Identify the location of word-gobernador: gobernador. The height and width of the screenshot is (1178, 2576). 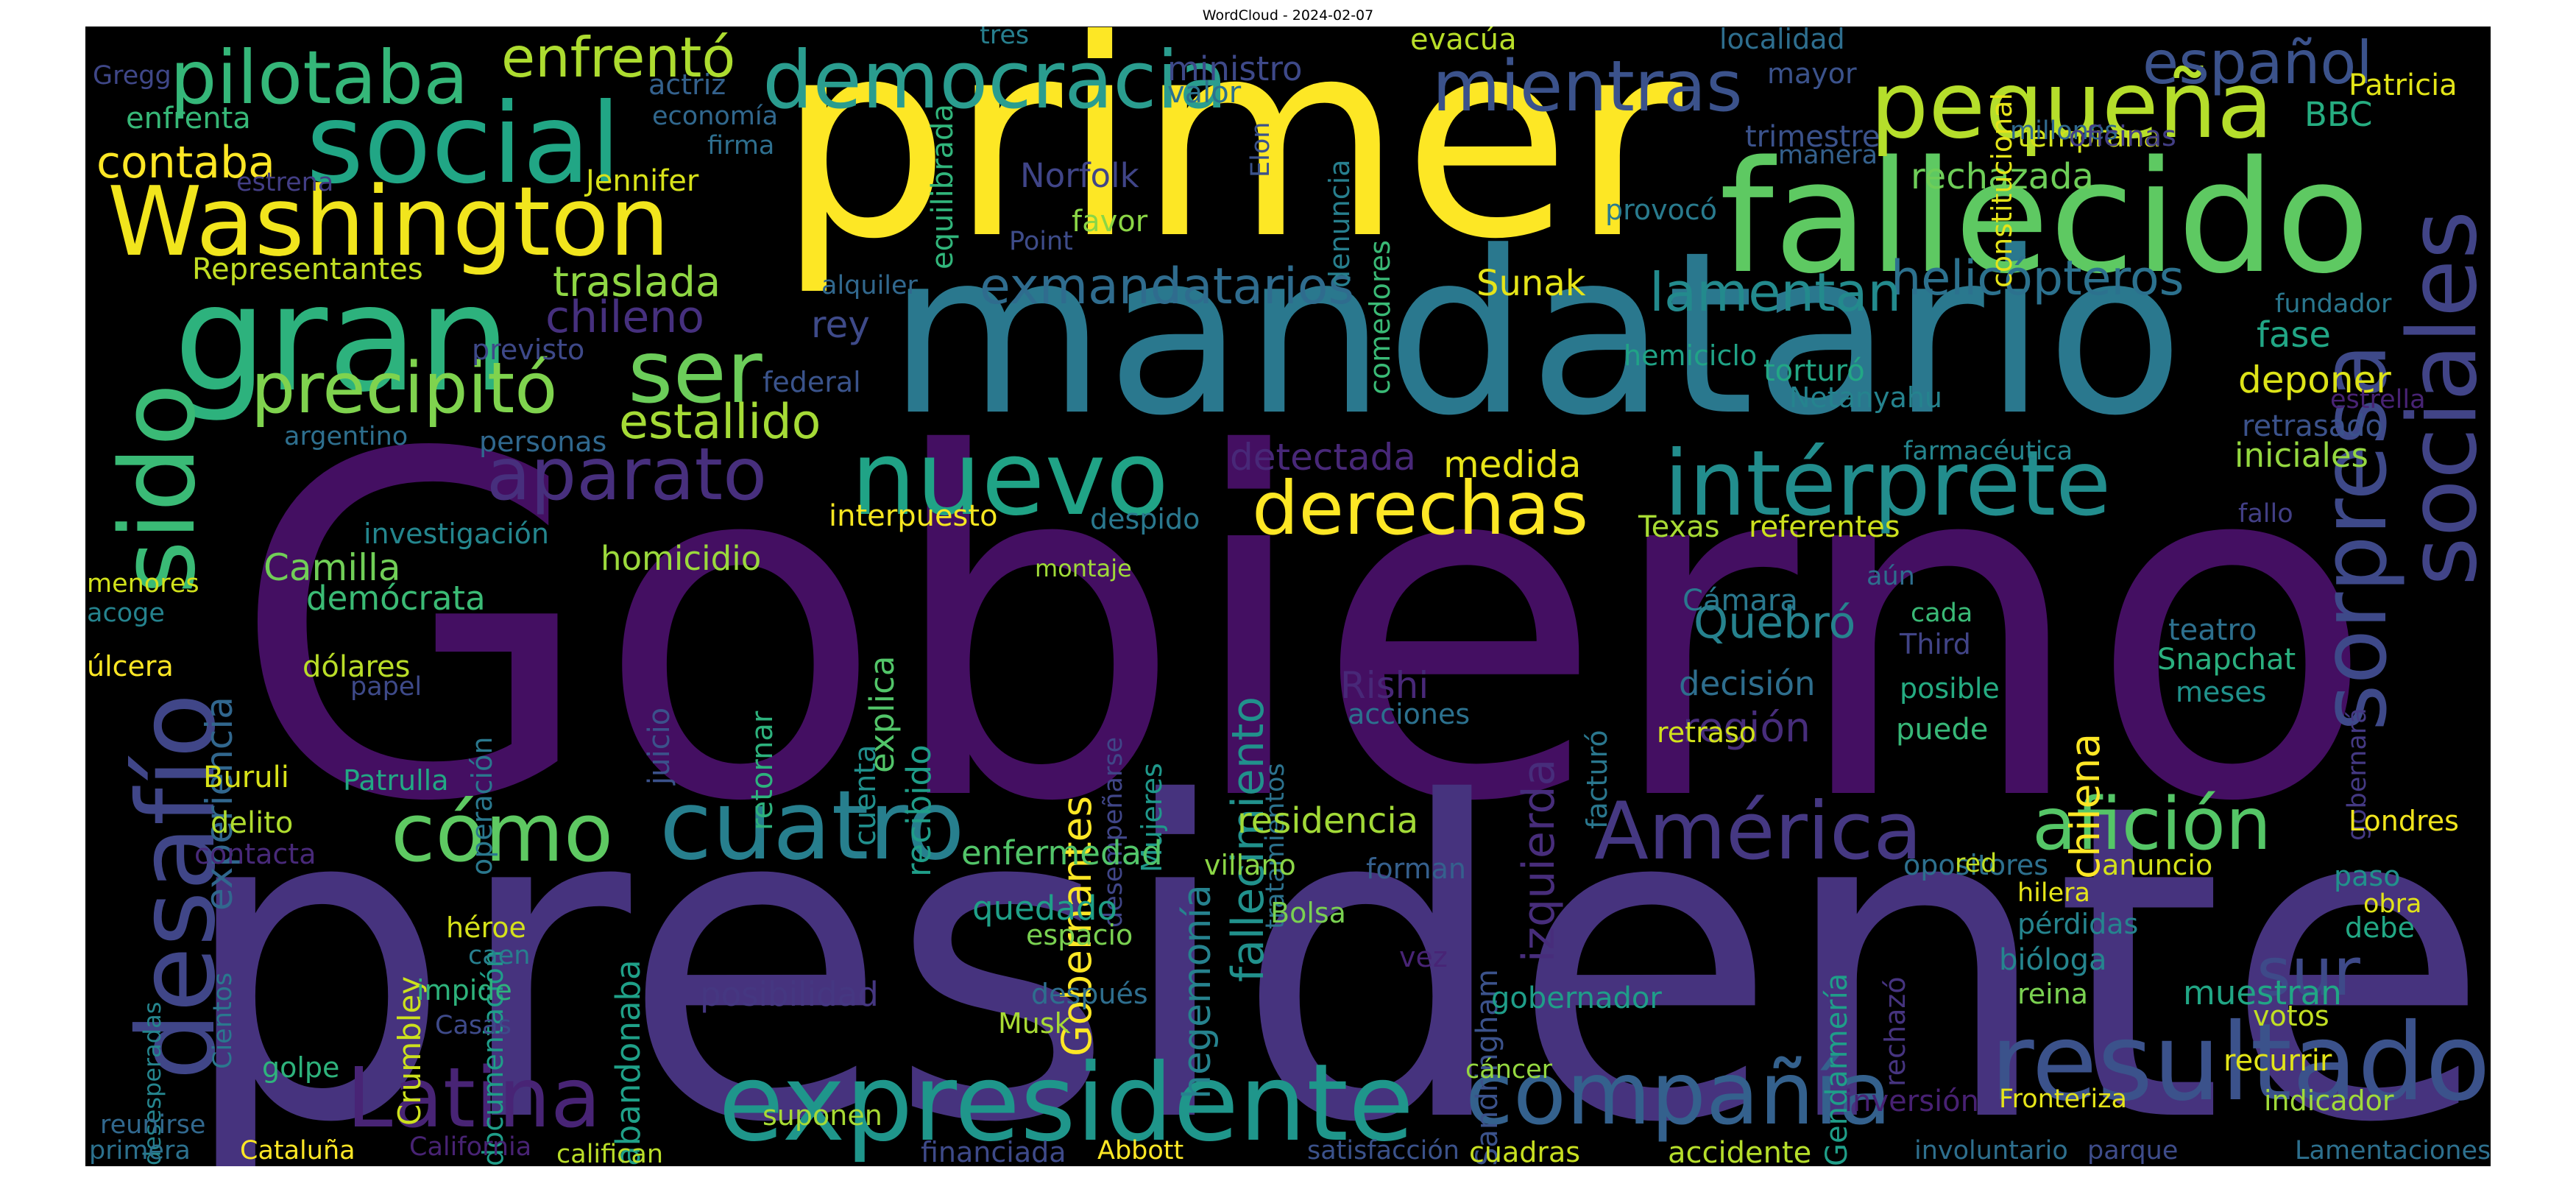
(1576, 998).